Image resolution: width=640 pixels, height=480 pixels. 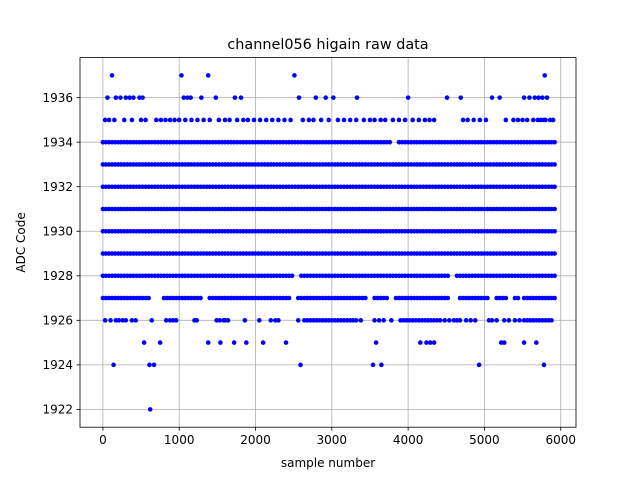 I want to click on y-tick-label: 1928, so click(x=57, y=276).